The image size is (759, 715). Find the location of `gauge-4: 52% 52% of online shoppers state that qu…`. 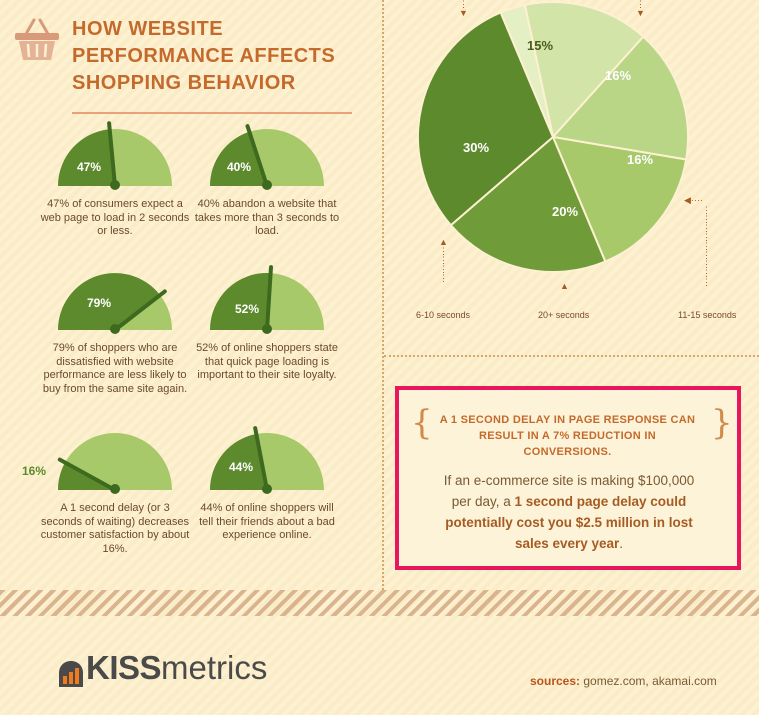

gauge-4: 52% 52% of online shoppers state that qu… is located at coordinates (267, 322).